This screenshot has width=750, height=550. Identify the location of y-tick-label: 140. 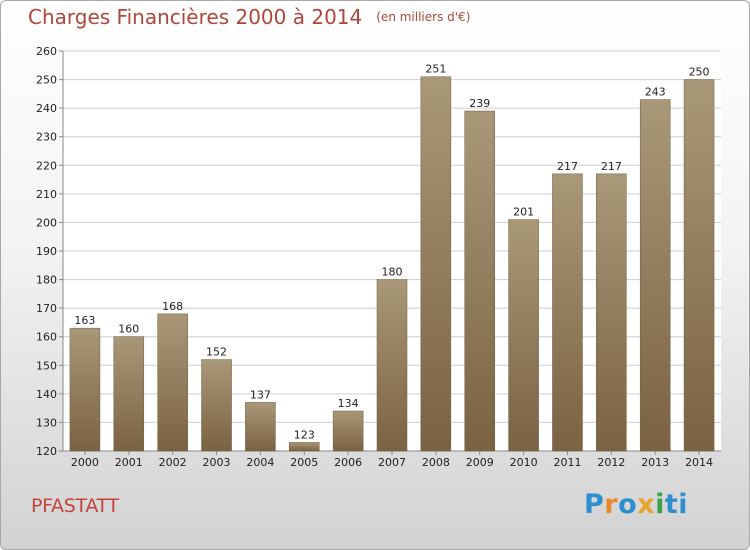
(46, 394).